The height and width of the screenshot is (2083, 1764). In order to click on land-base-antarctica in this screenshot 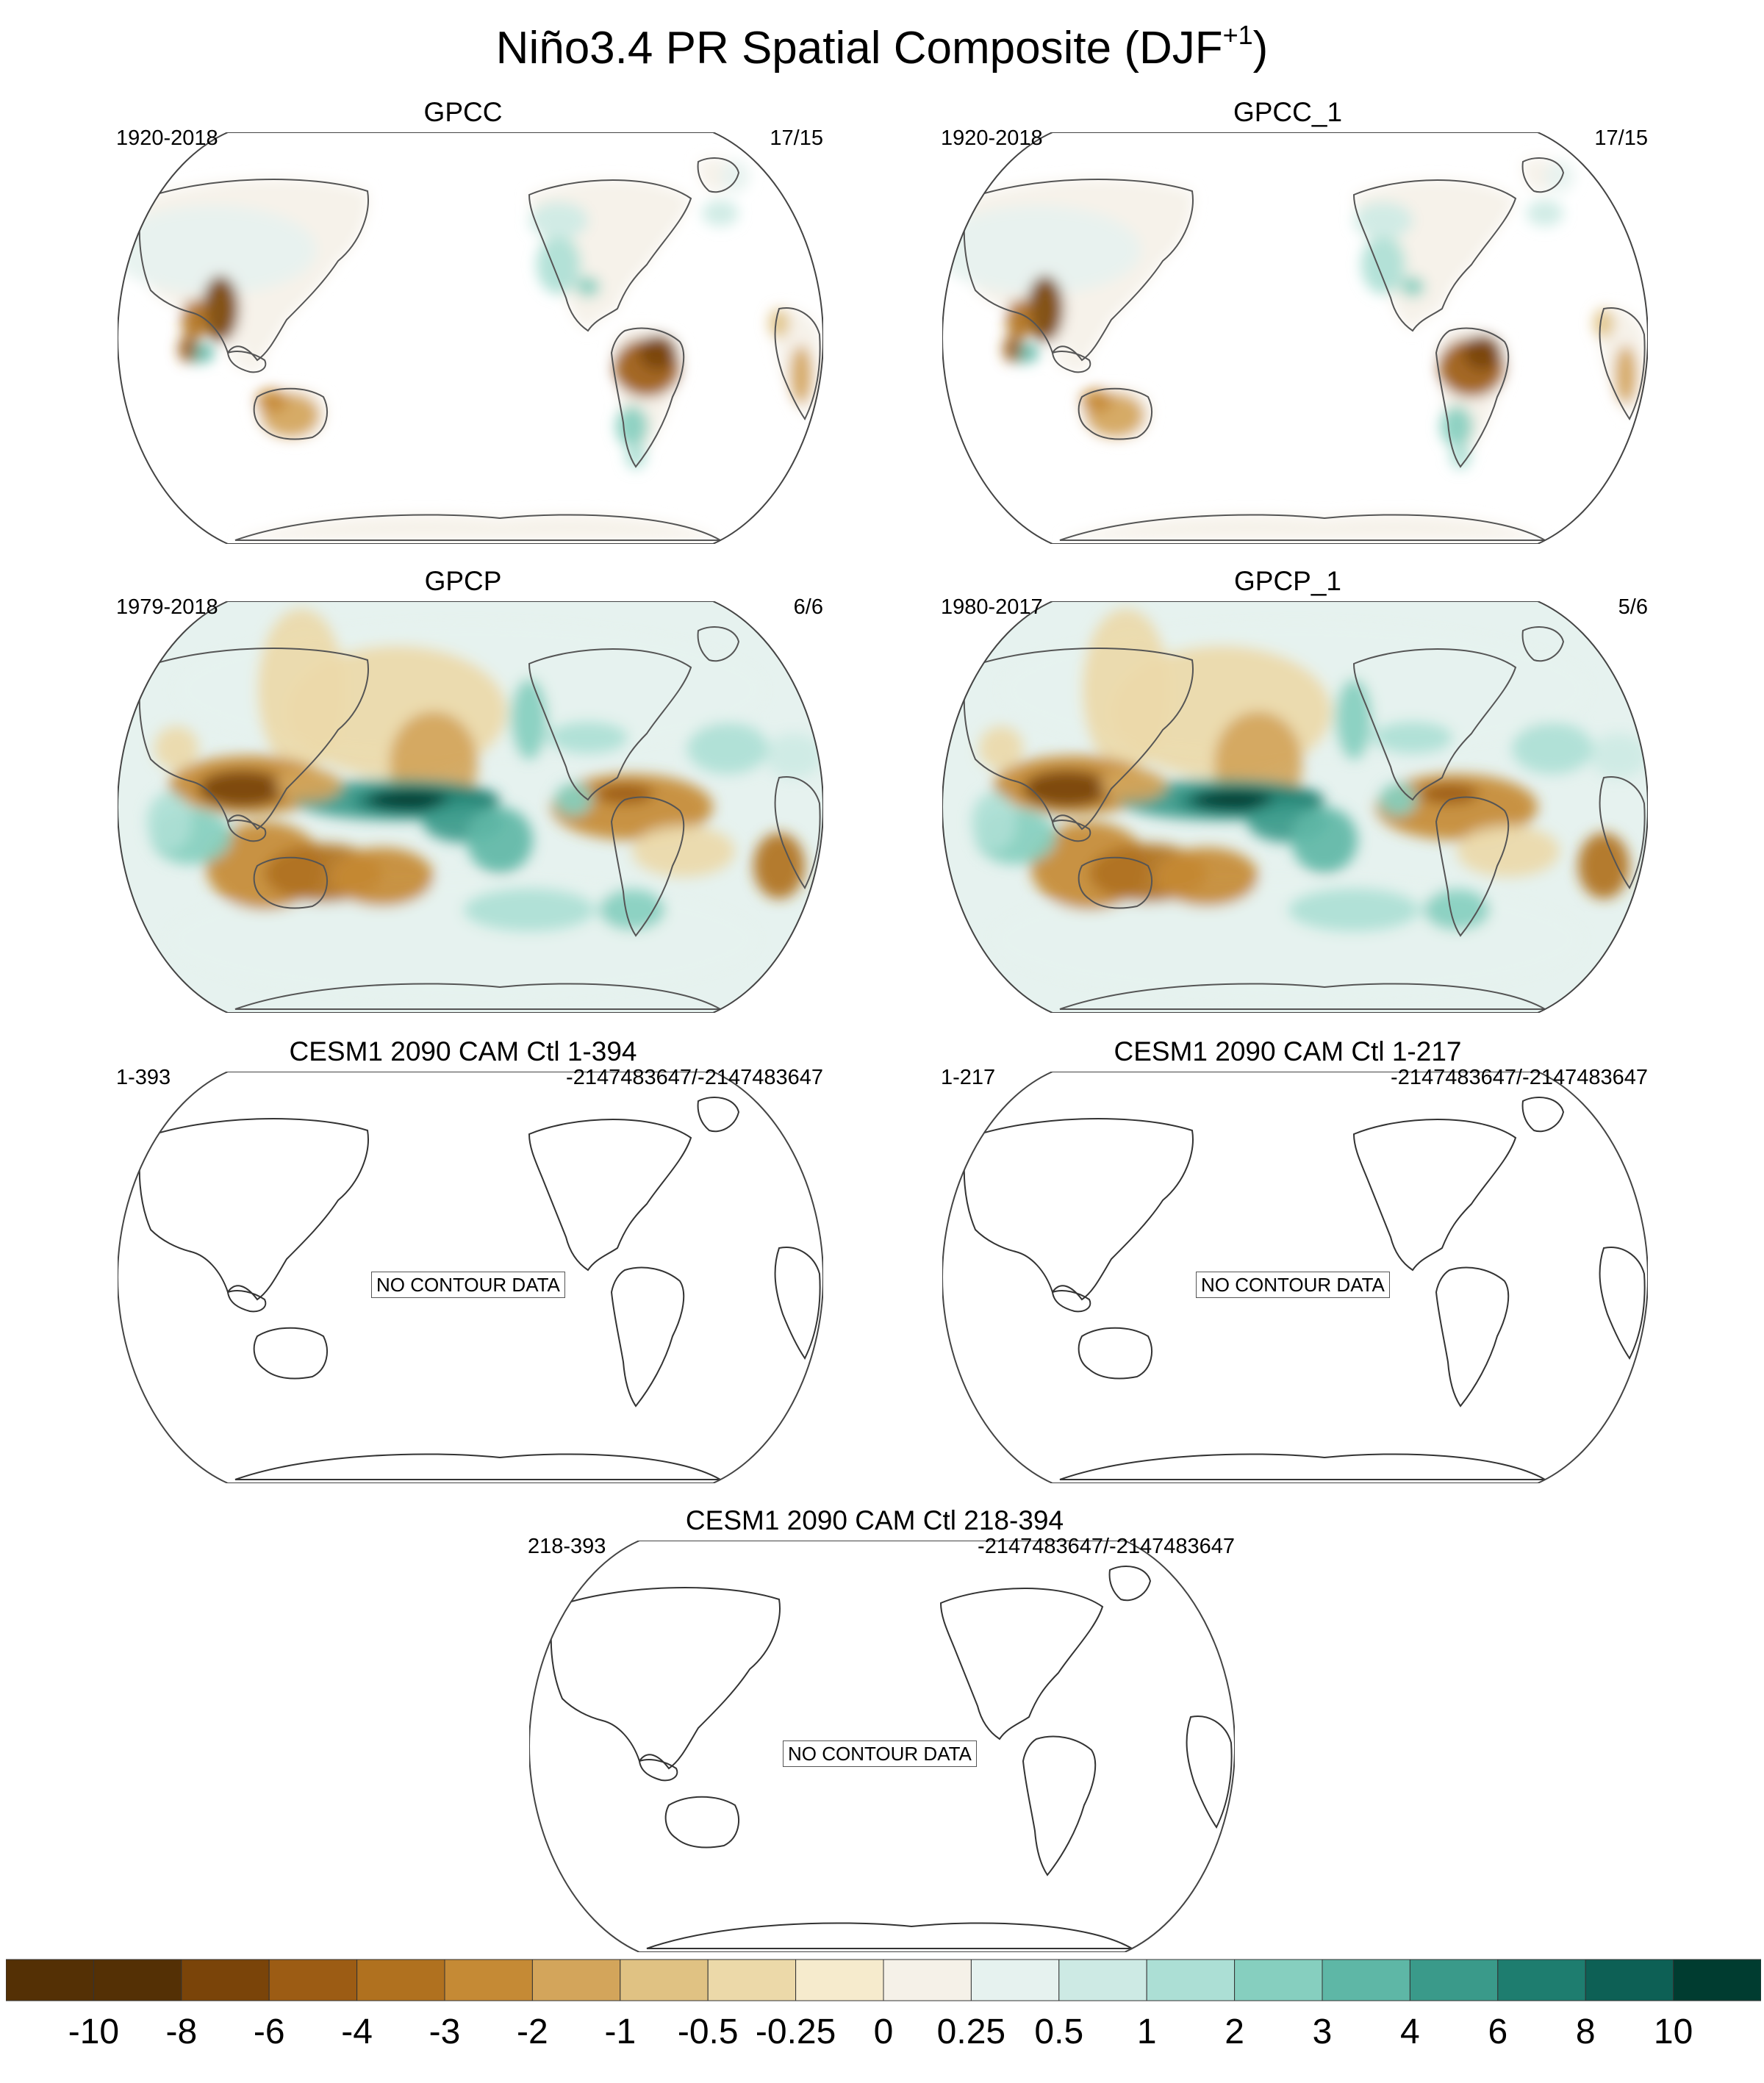, I will do `click(1302, 527)`.